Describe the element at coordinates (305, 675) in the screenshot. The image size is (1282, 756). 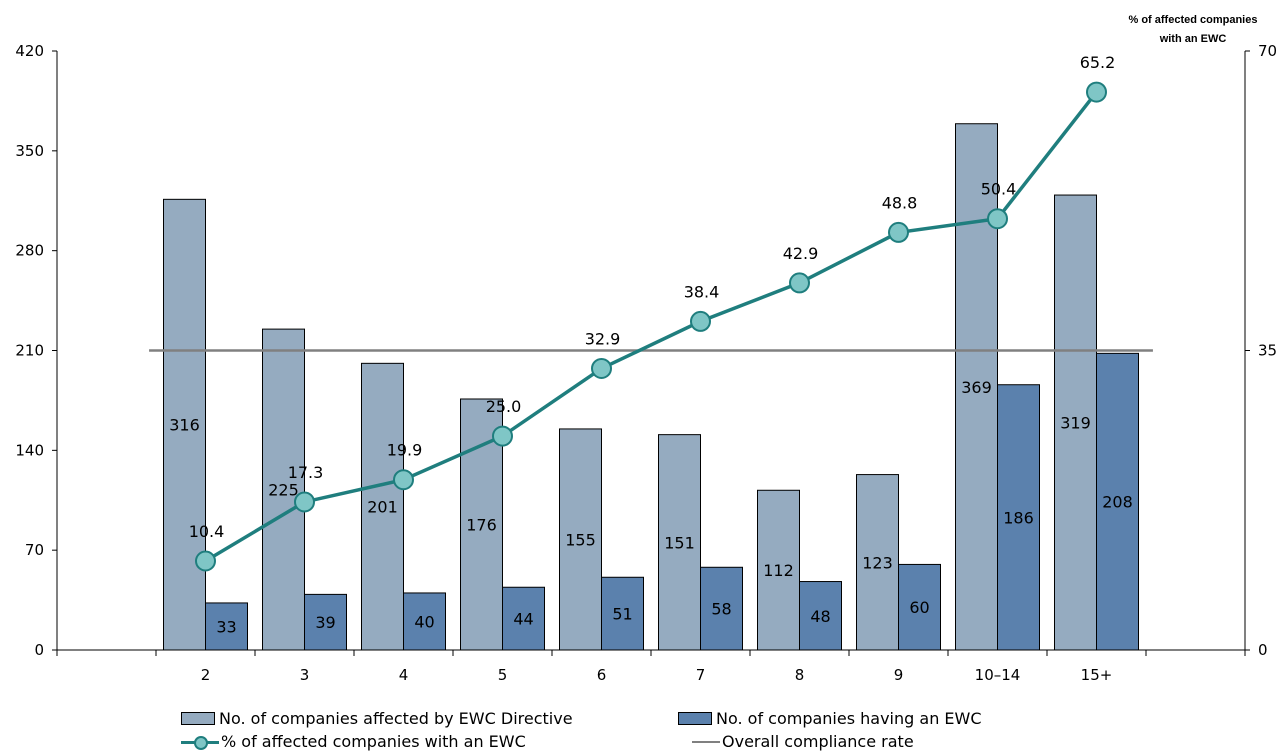
I see `x-tick-label: 3` at that location.